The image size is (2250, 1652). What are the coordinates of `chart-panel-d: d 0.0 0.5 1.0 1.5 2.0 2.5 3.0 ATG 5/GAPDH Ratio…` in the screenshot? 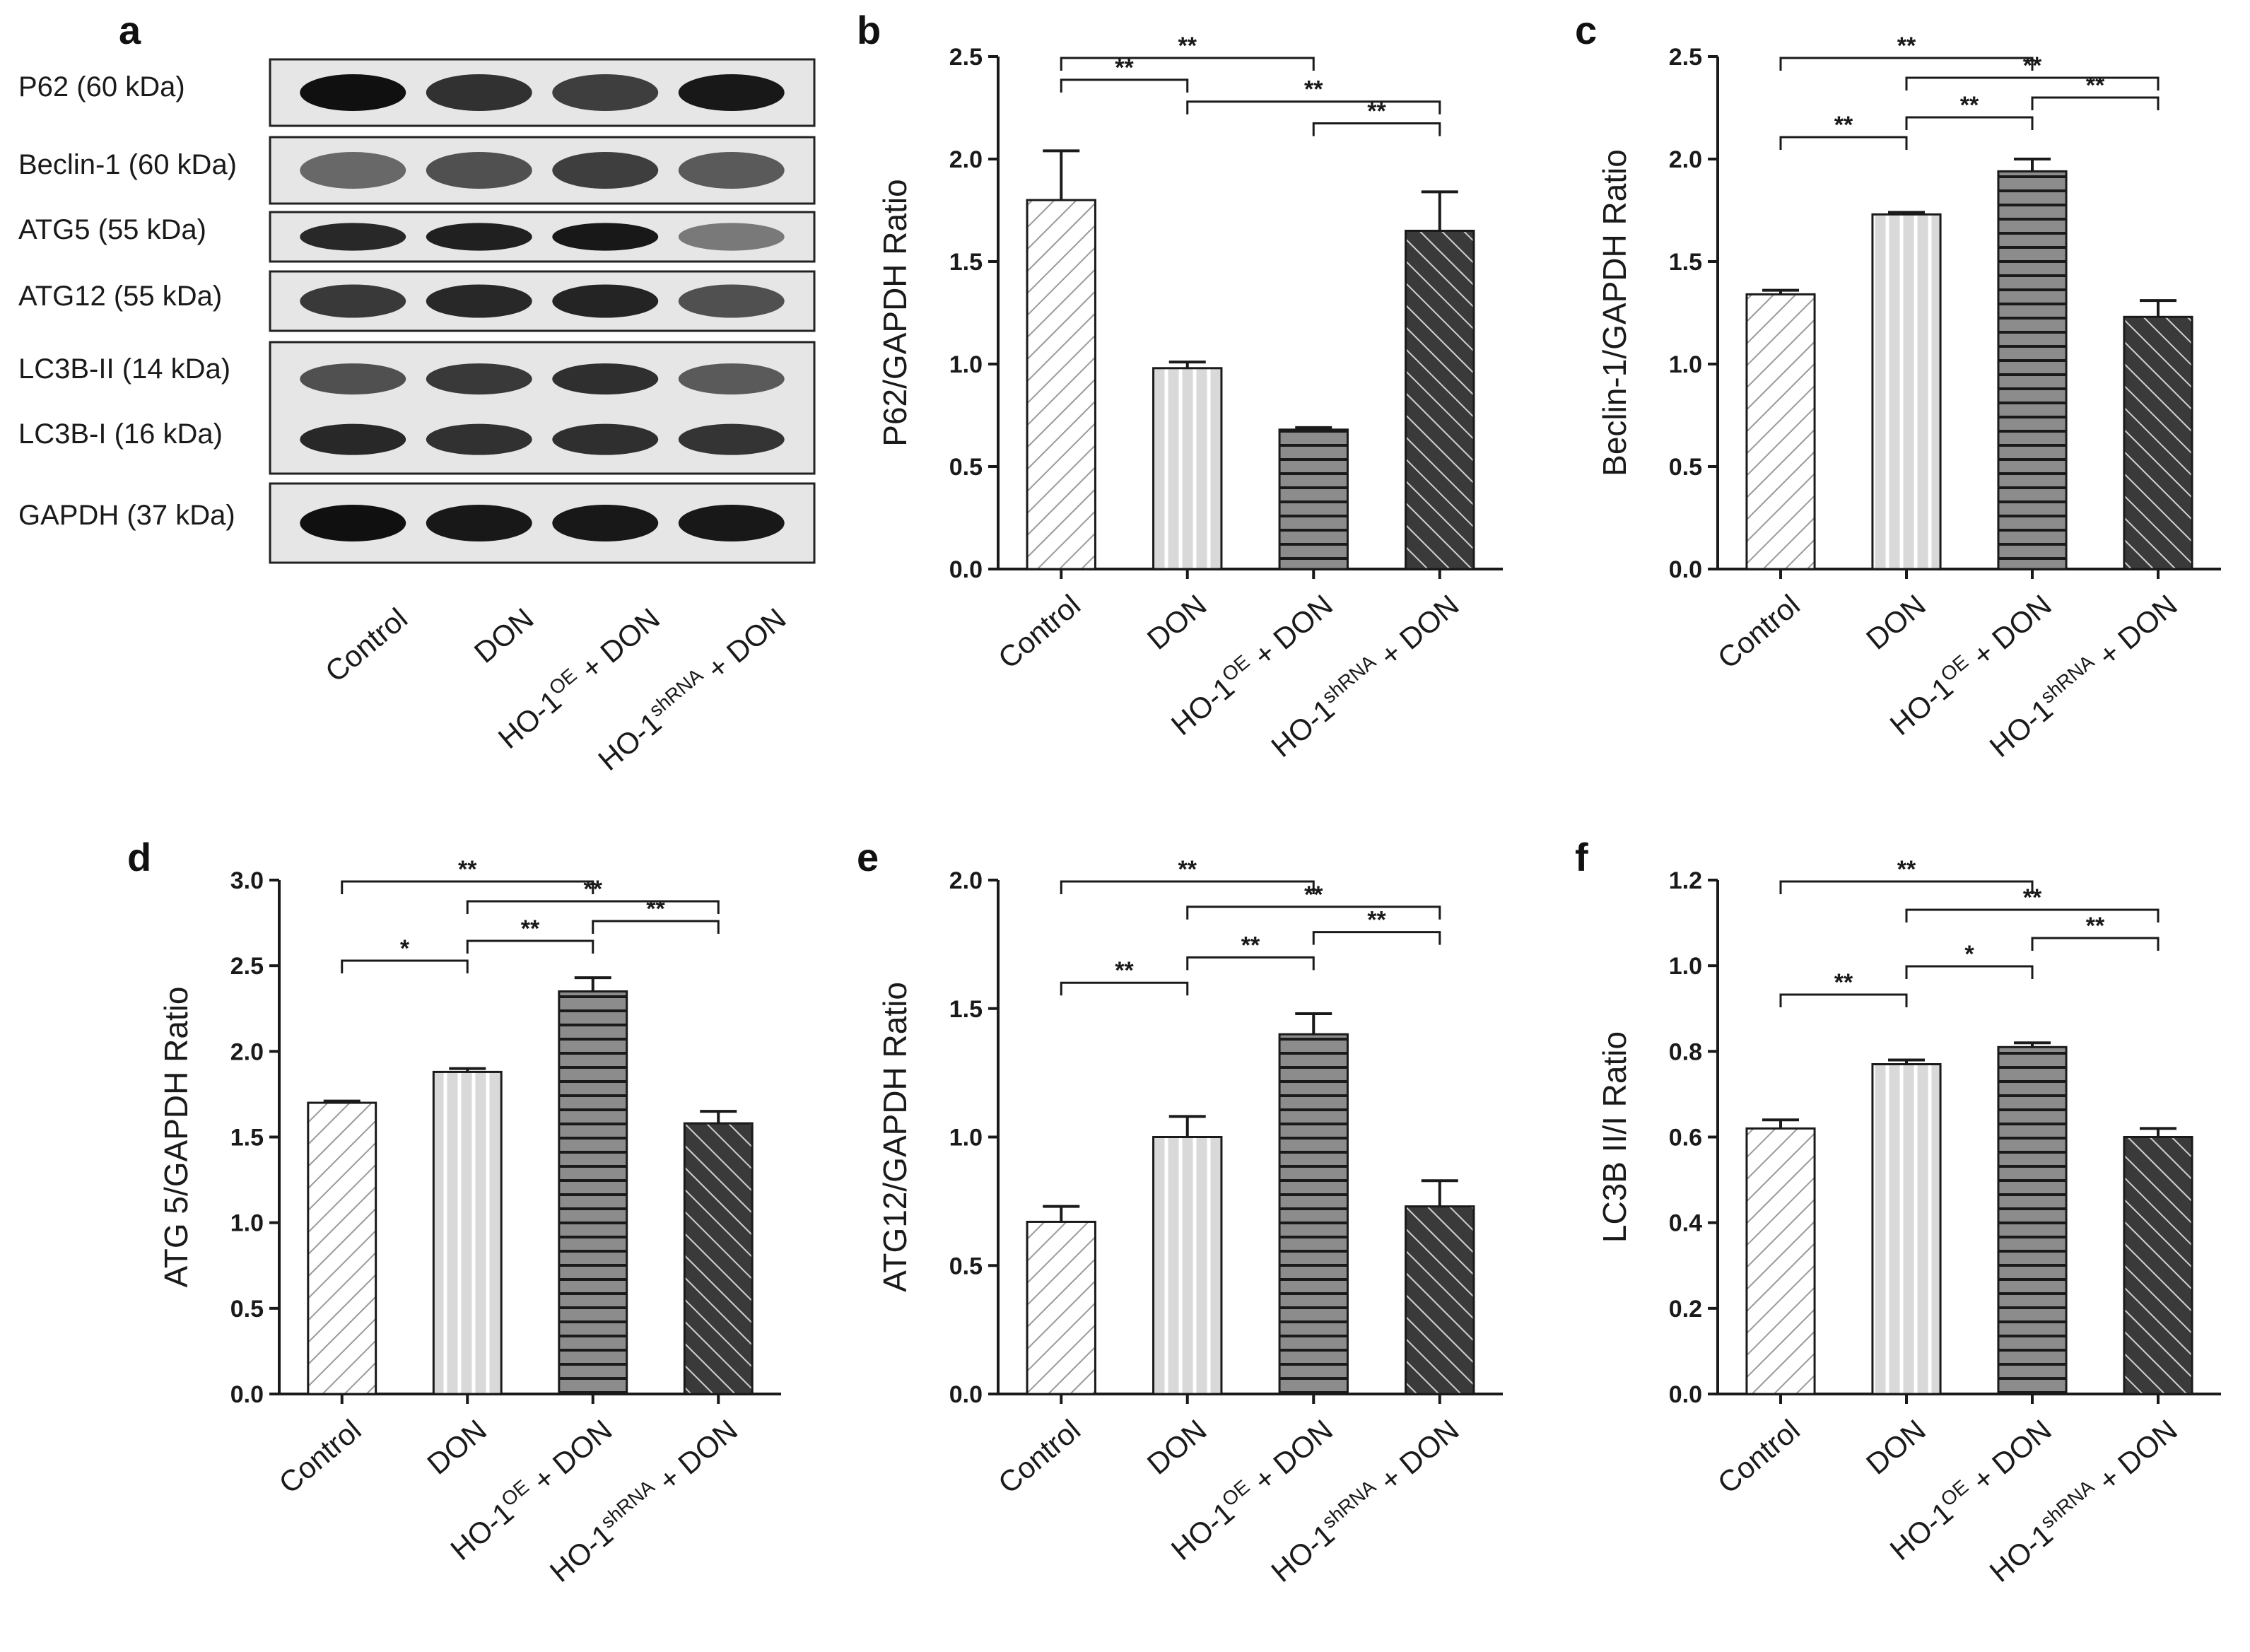 It's located at (454, 1211).